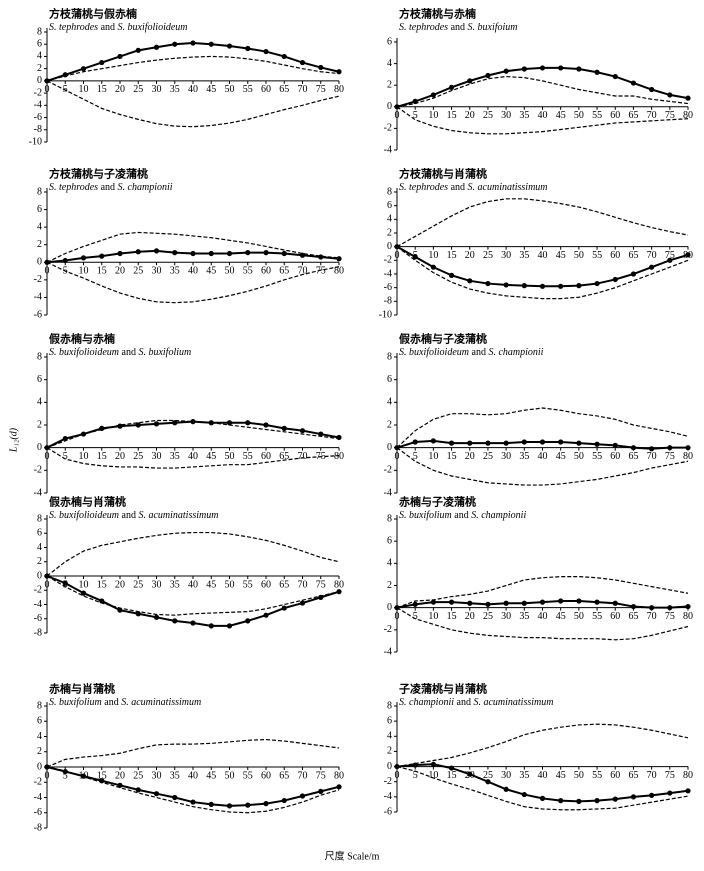  Describe the element at coordinates (138, 775) in the screenshot. I see `x-tick-label: 25` at that location.